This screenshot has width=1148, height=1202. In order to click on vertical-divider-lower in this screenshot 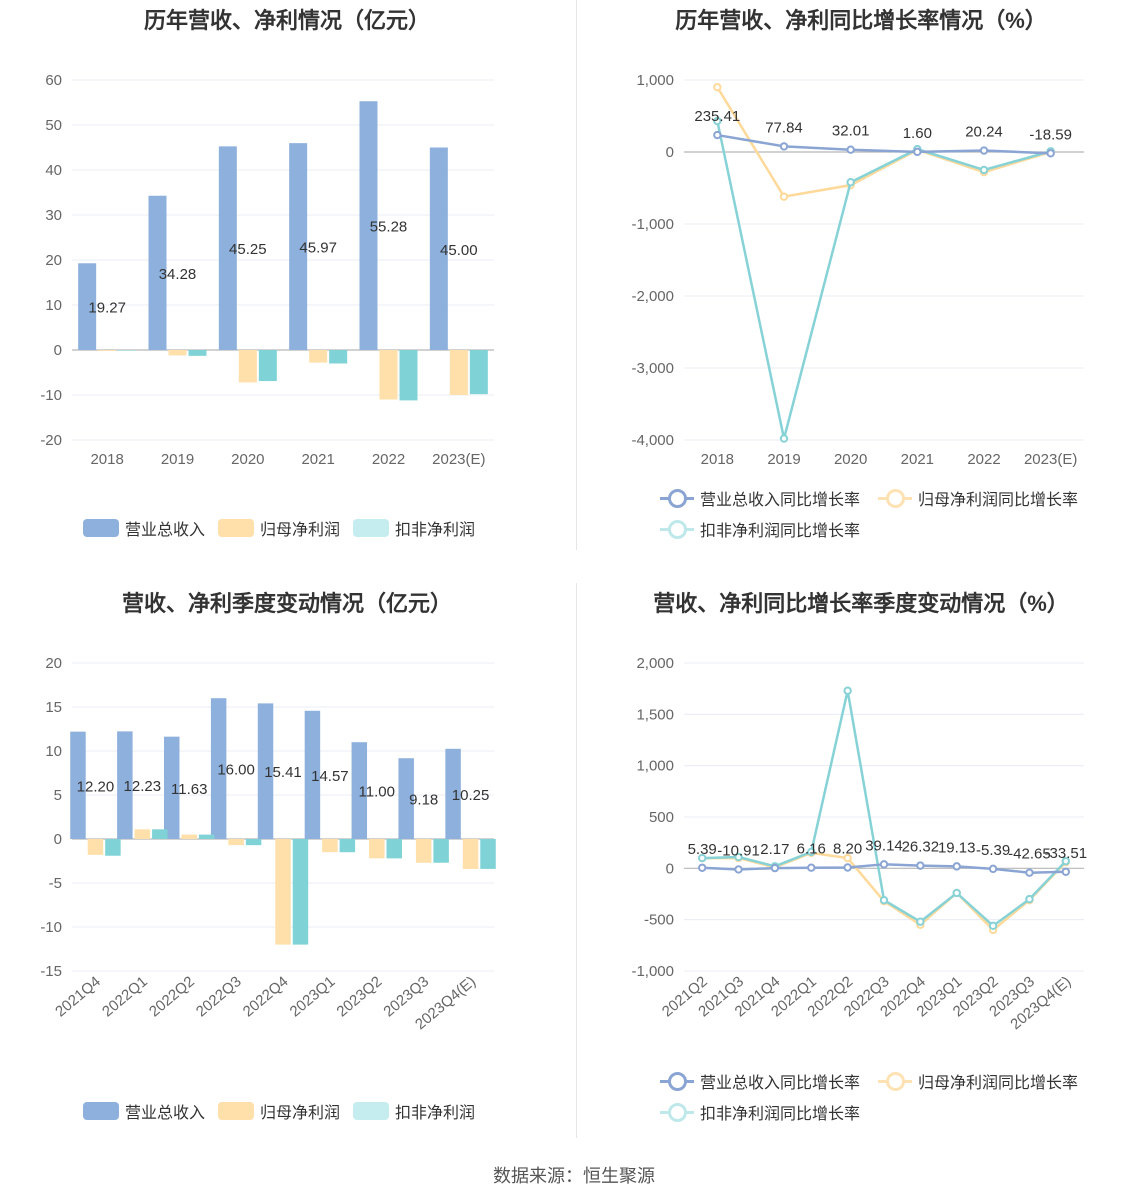, I will do `click(576, 860)`.